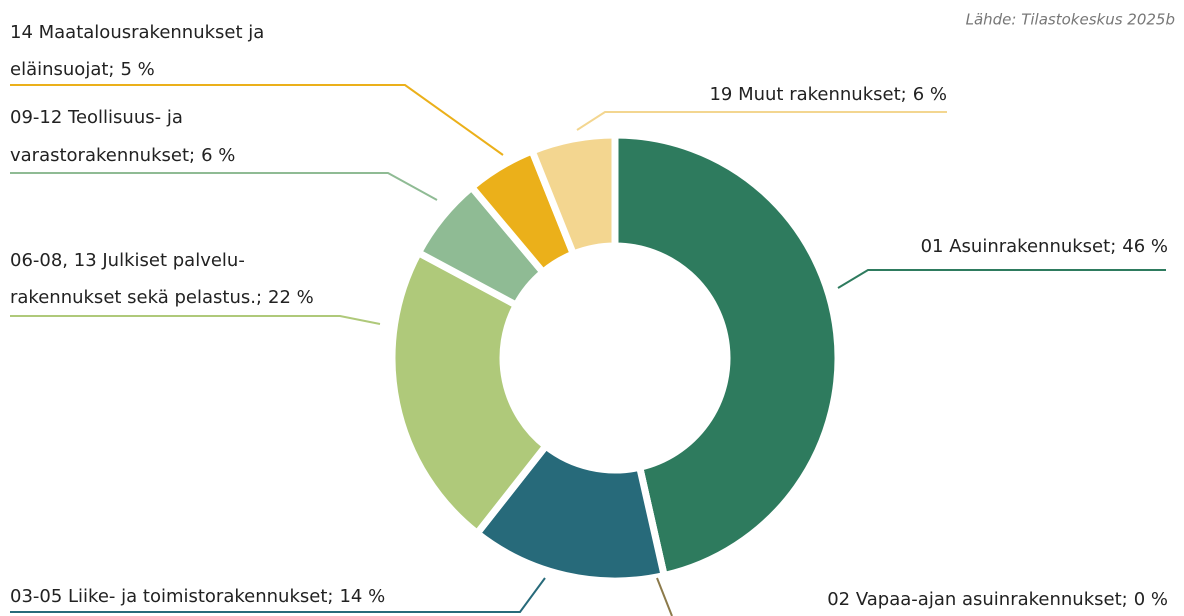  What do you see at coordinates (1145, 246) in the screenshot?
I see `value-label: 46 %` at bounding box center [1145, 246].